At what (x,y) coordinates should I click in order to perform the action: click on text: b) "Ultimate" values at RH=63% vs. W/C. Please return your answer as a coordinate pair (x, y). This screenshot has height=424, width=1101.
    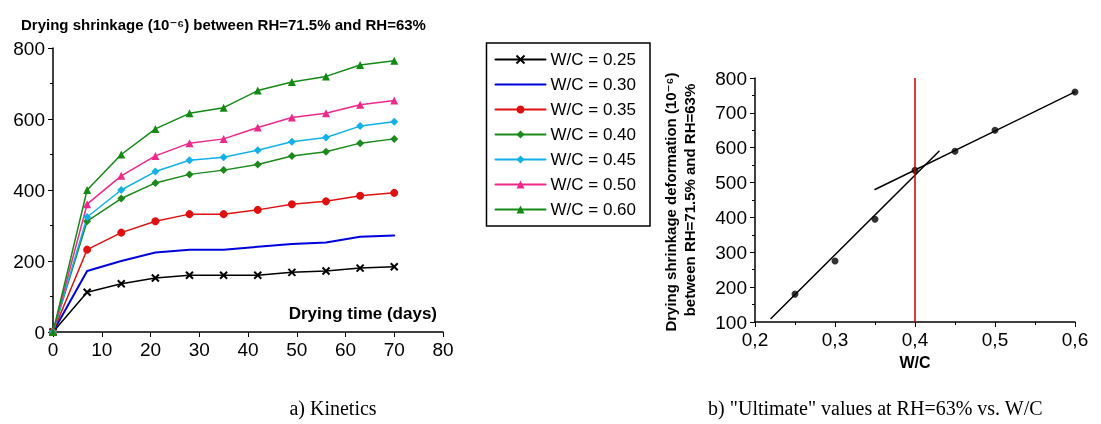
    Looking at the image, I should click on (875, 408).